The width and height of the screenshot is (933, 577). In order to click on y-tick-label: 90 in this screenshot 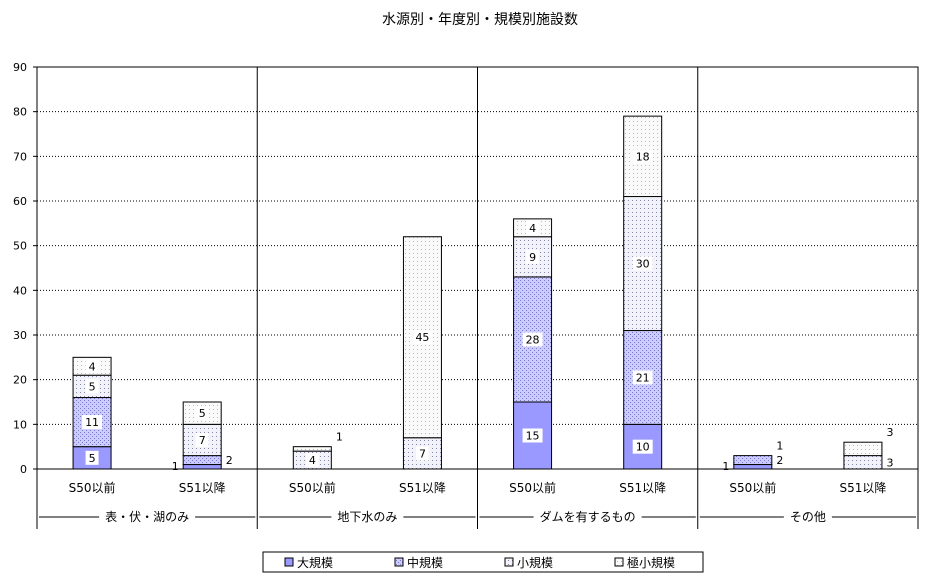, I will do `click(20, 67)`.